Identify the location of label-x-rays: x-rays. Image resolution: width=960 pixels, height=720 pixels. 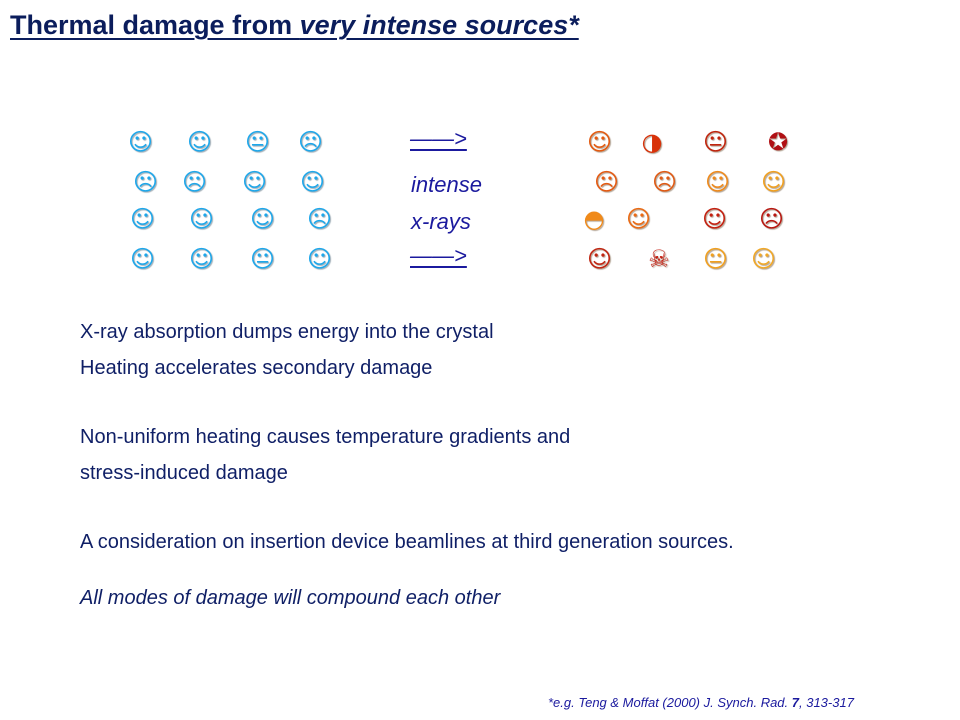
(441, 221).